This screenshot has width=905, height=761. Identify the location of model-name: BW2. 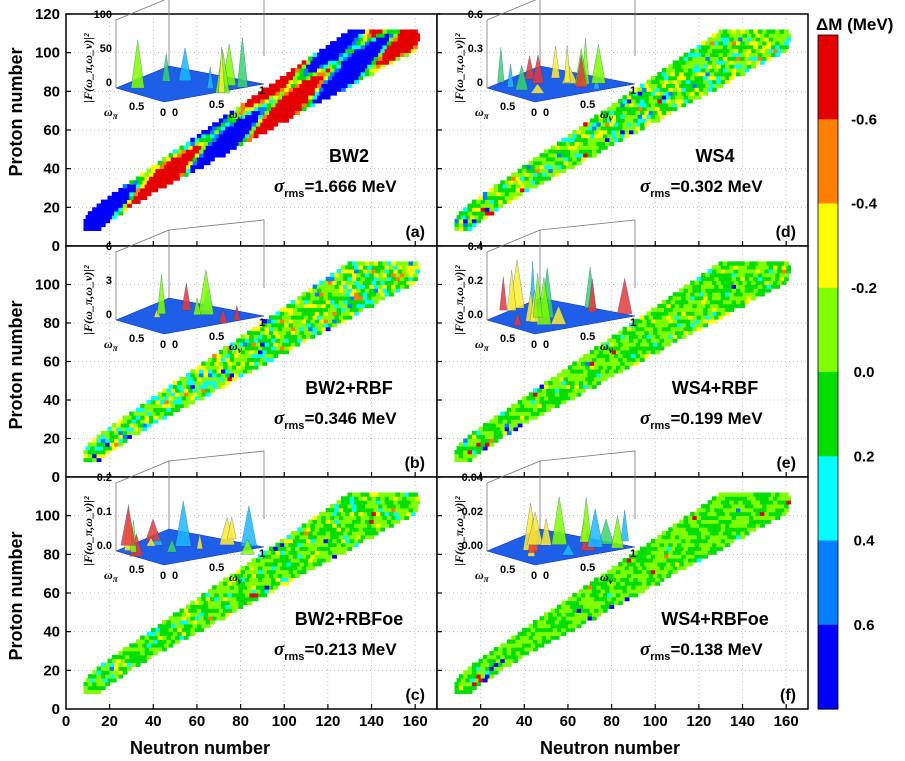
(349, 156).